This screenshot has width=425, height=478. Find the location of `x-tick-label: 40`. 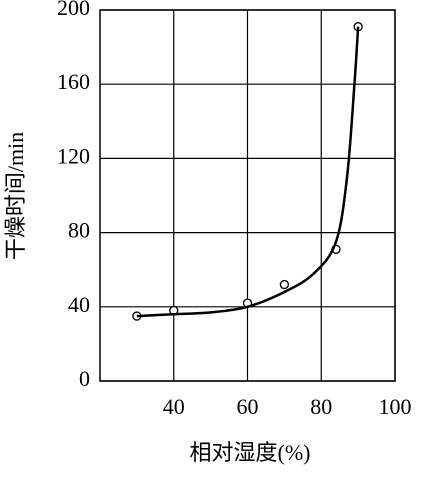

x-tick-label: 40 is located at coordinates (174, 406).